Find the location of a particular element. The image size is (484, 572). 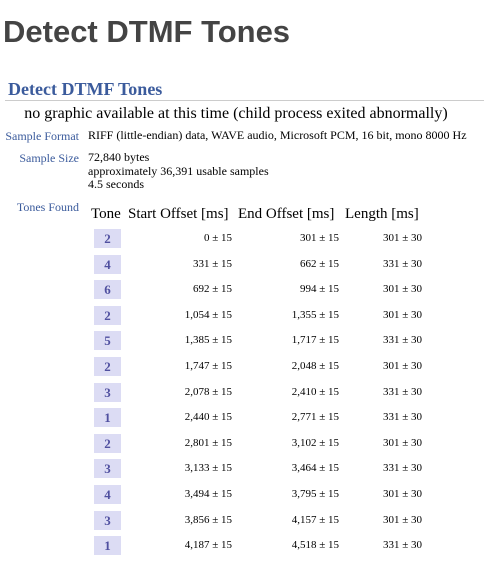

table-row: 6 692 ± 15 994 ± 15 301 ± 30 is located at coordinates (242, 289).